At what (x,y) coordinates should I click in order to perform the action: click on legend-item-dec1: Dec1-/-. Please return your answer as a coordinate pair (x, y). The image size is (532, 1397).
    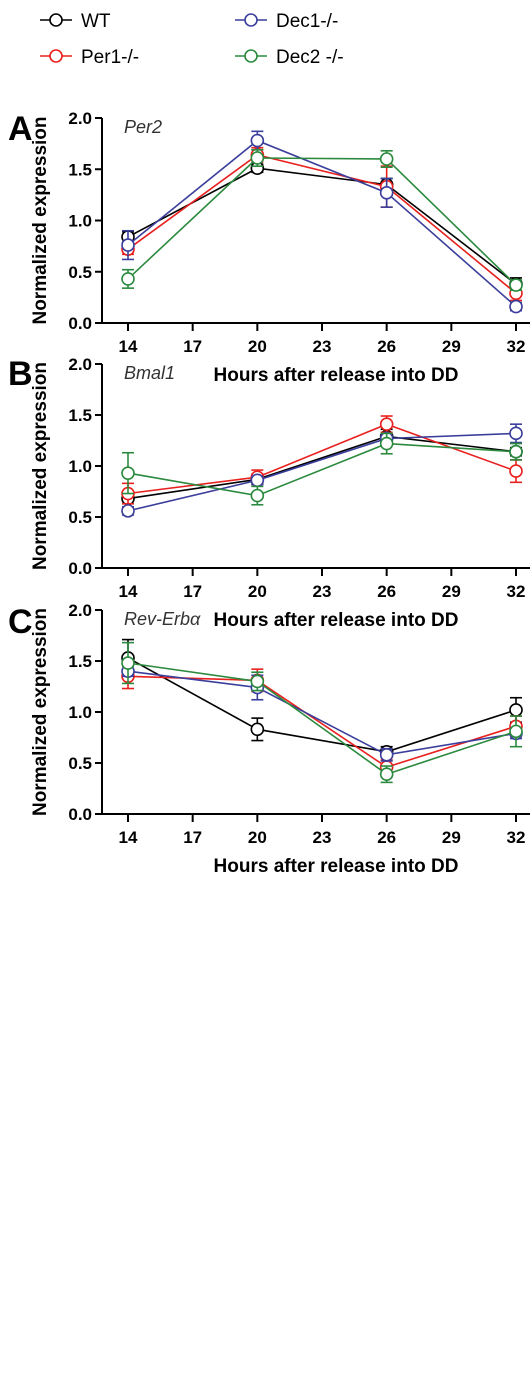
    Looking at the image, I should click on (286, 21).